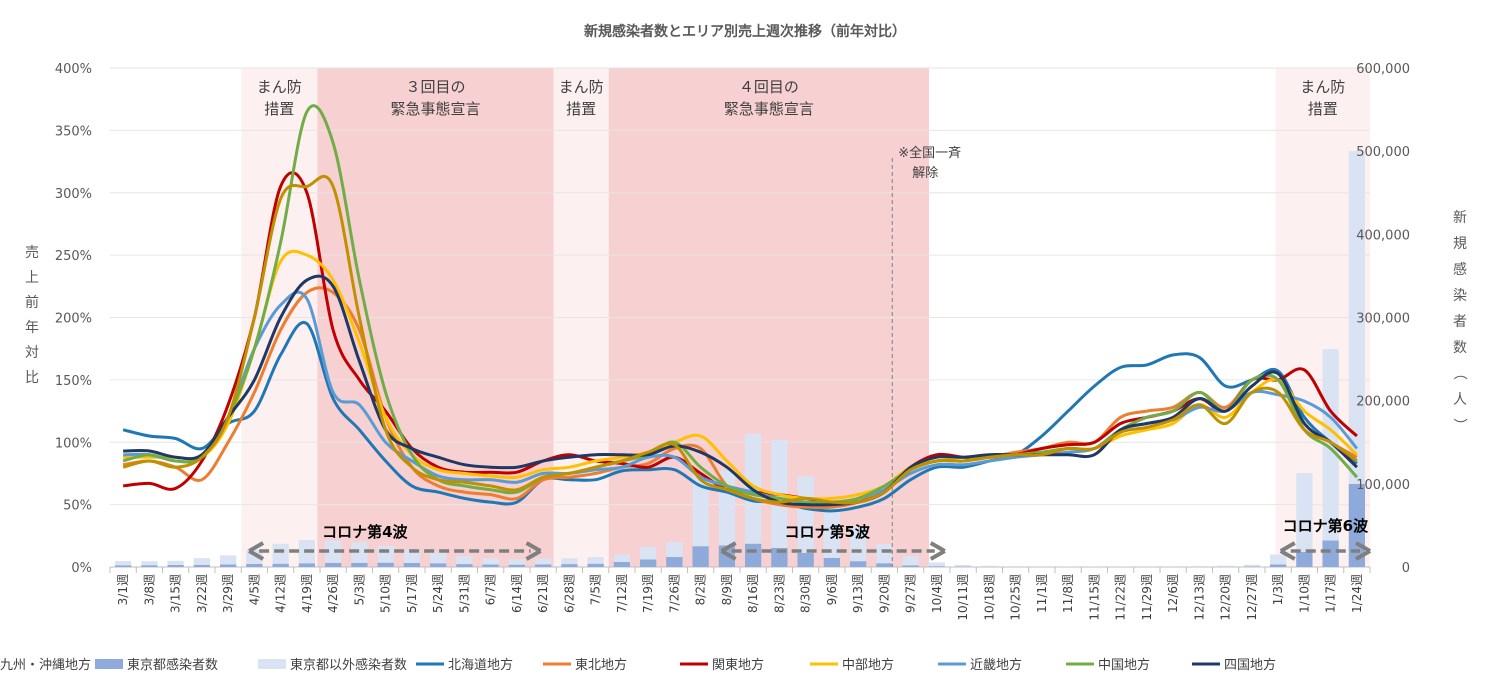  Describe the element at coordinates (45, 665) in the screenshot. I see `legend-label: 九州・沖縄地方` at that location.